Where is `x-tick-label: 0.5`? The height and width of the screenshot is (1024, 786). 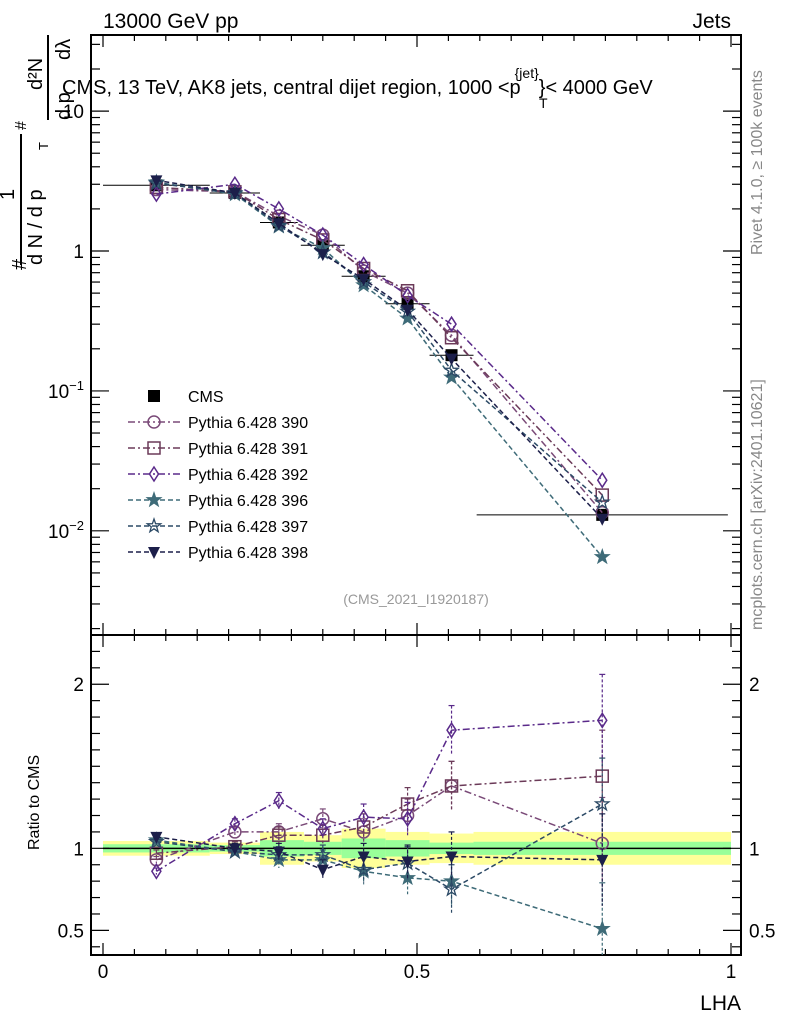 x-tick-label: 0.5 is located at coordinates (417, 972).